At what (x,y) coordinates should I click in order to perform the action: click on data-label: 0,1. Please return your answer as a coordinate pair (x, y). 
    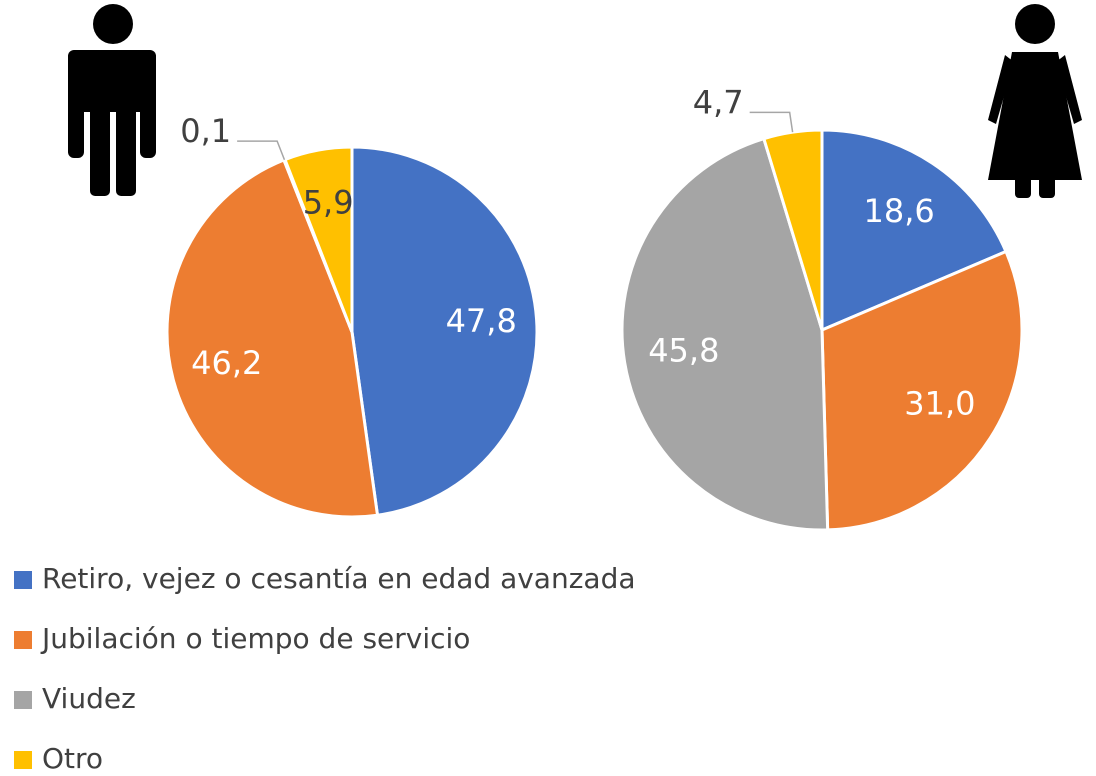
    Looking at the image, I should click on (205, 131).